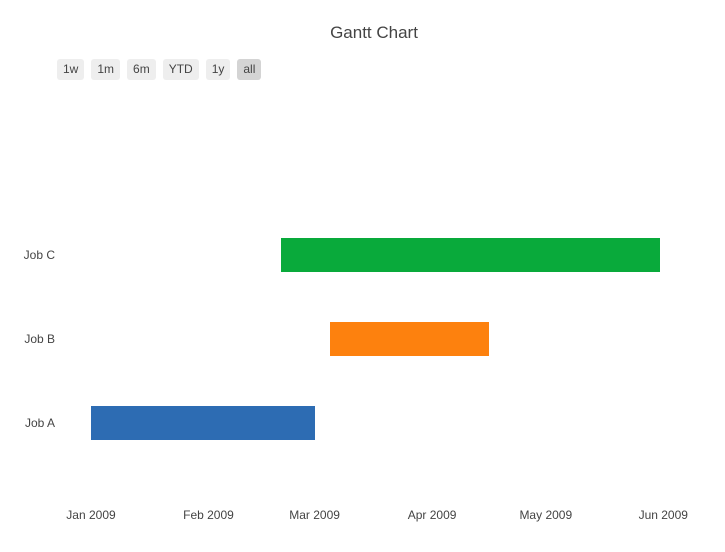 The image size is (725, 552). What do you see at coordinates (470, 255) in the screenshot?
I see `gantt-bar-job-c` at bounding box center [470, 255].